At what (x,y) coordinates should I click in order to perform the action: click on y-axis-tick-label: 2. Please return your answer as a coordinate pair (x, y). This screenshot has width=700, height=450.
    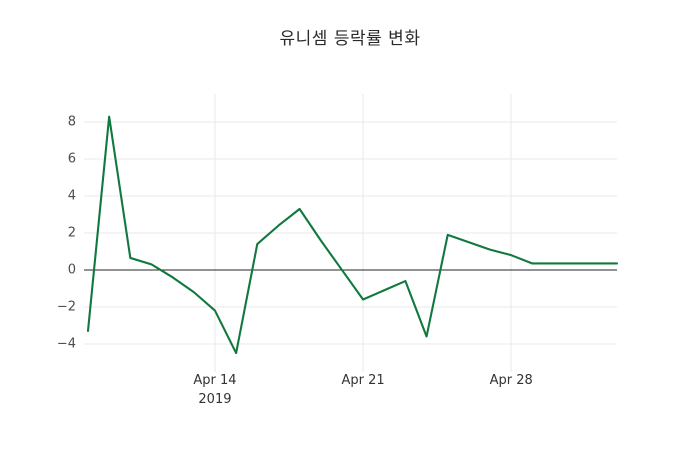
    Looking at the image, I should click on (72, 233).